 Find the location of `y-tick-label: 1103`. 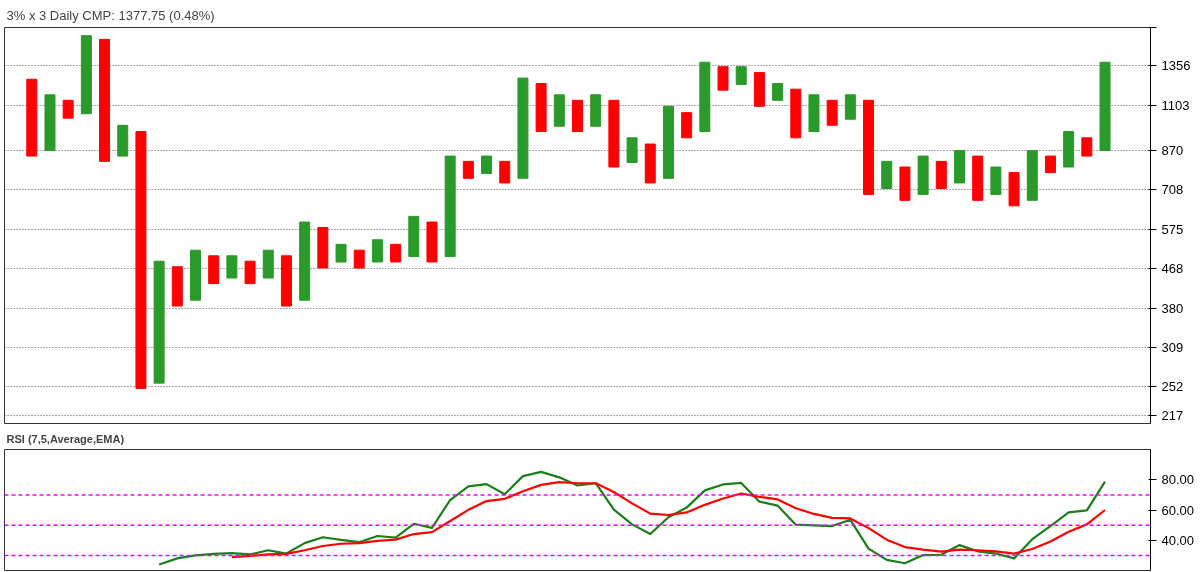

y-tick-label: 1103 is located at coordinates (1175, 105).